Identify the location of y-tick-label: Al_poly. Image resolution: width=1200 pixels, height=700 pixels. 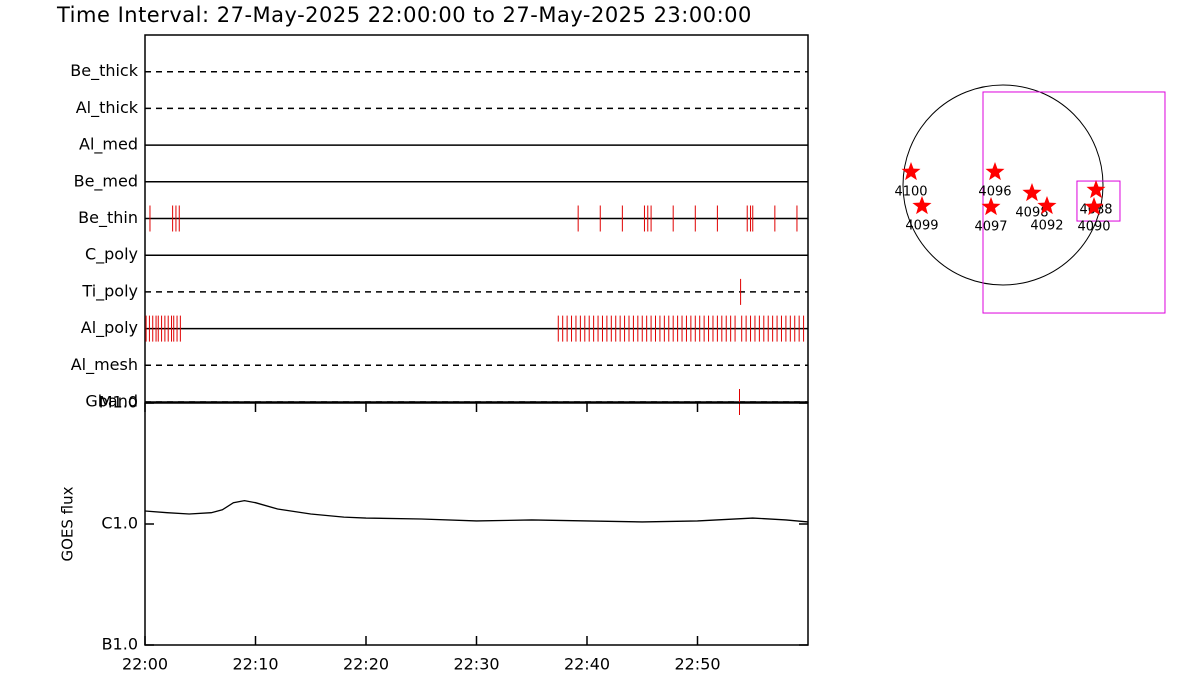
(109, 328).